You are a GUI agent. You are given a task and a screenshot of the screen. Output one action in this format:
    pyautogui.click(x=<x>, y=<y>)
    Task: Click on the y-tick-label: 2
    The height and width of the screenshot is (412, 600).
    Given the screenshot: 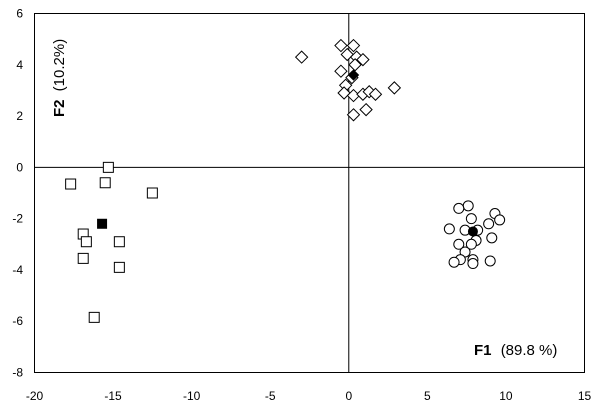 What is the action you would take?
    pyautogui.click(x=19, y=116)
    